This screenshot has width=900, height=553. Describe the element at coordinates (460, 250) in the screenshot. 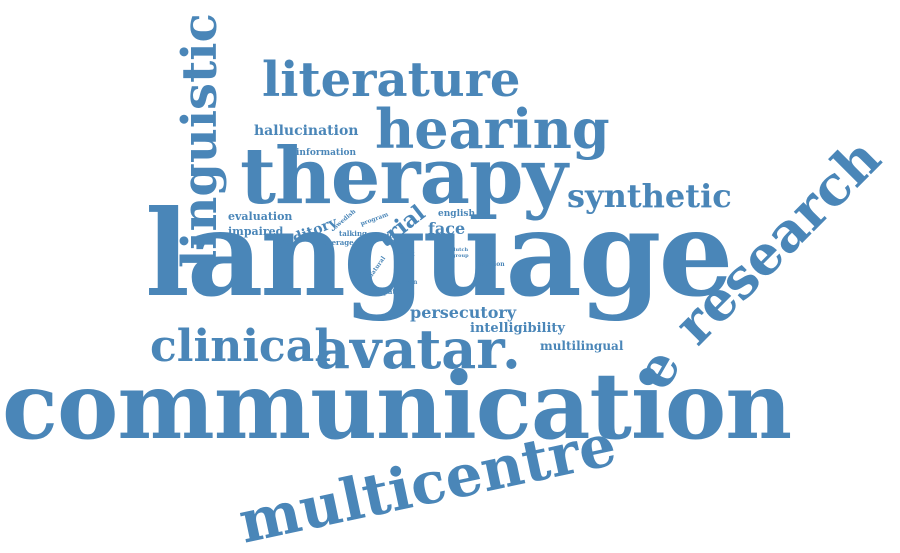

I see `word-dutch: dutch` at that location.